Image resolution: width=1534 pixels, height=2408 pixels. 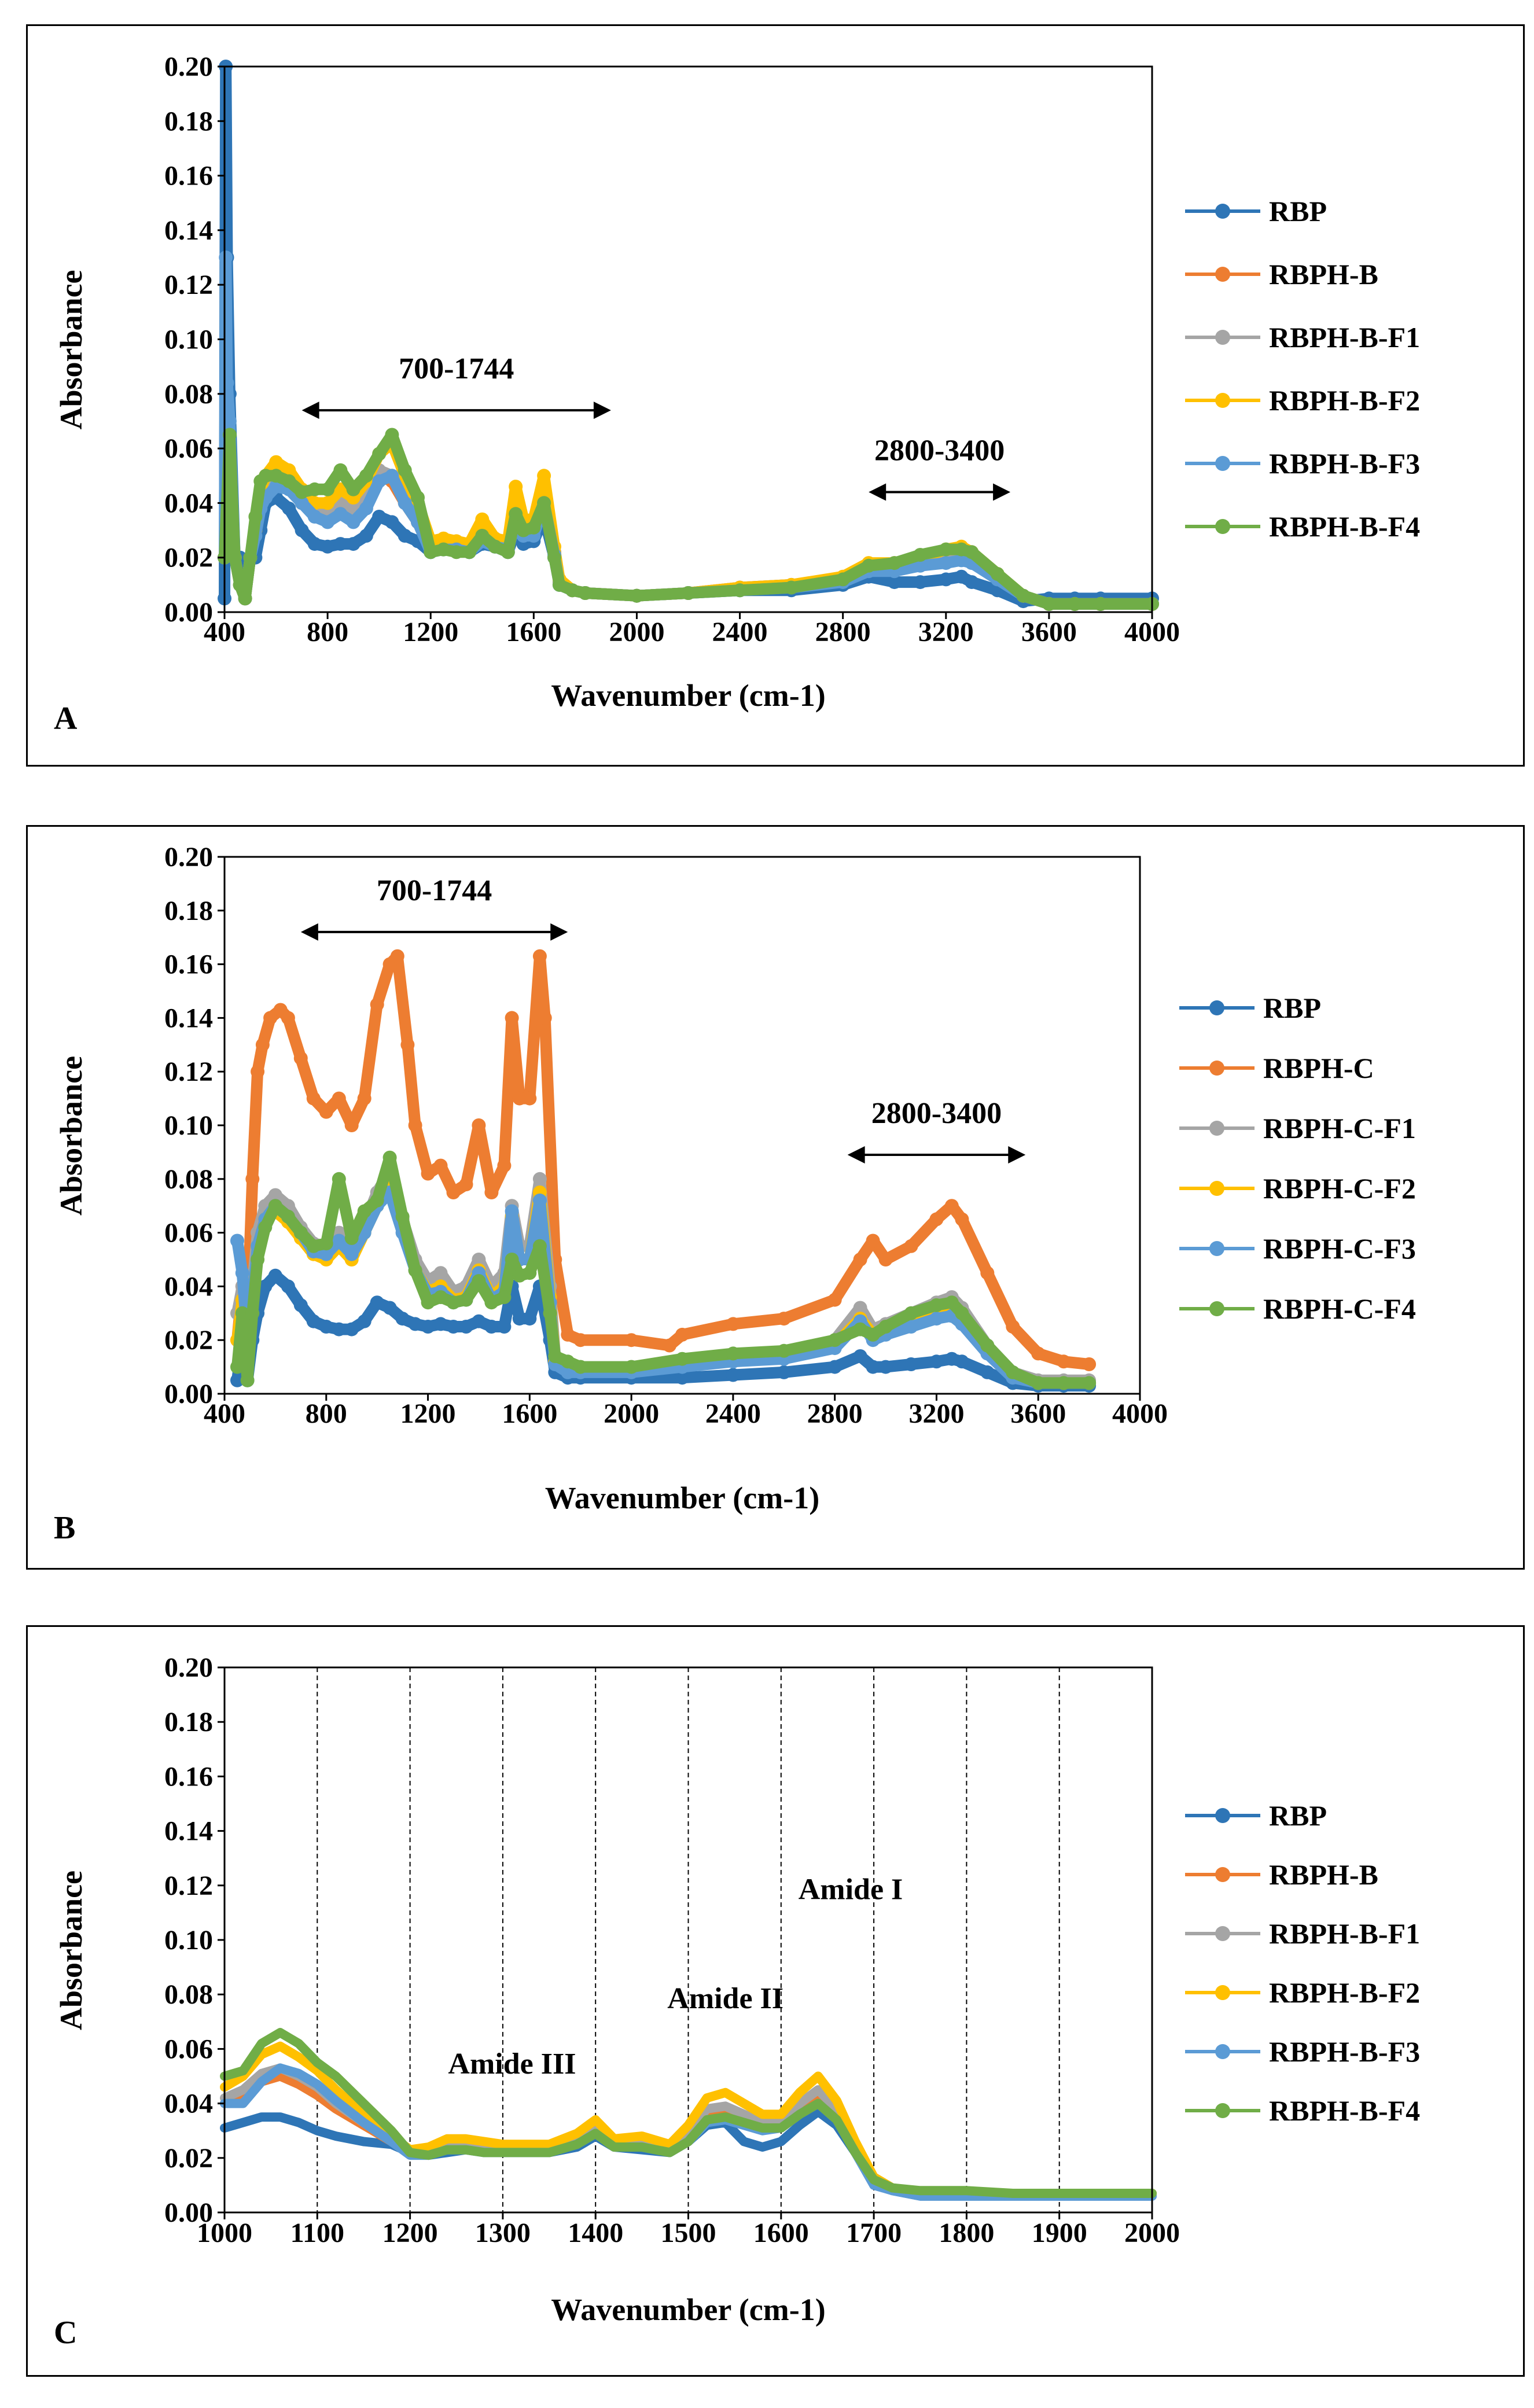 What do you see at coordinates (559, 932) in the screenshot?
I see `arrowhead-right` at bounding box center [559, 932].